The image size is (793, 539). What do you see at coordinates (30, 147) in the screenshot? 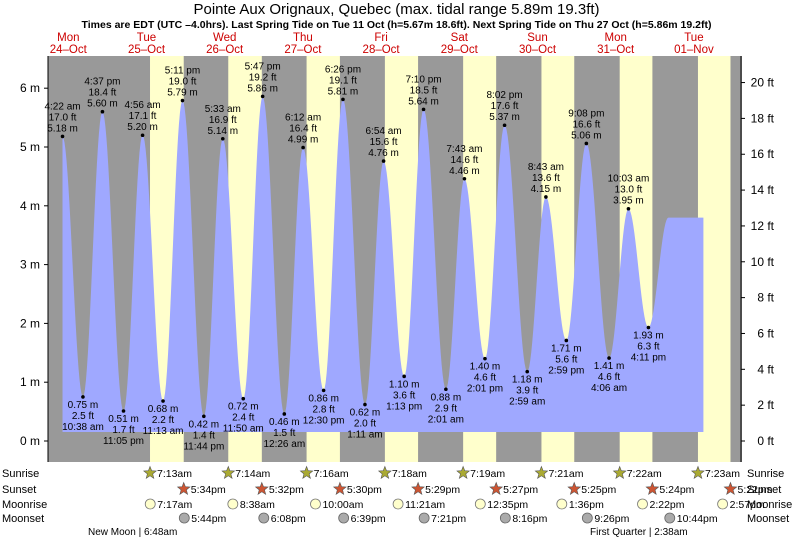
I see `left-axis-label: 5 m` at bounding box center [30, 147].